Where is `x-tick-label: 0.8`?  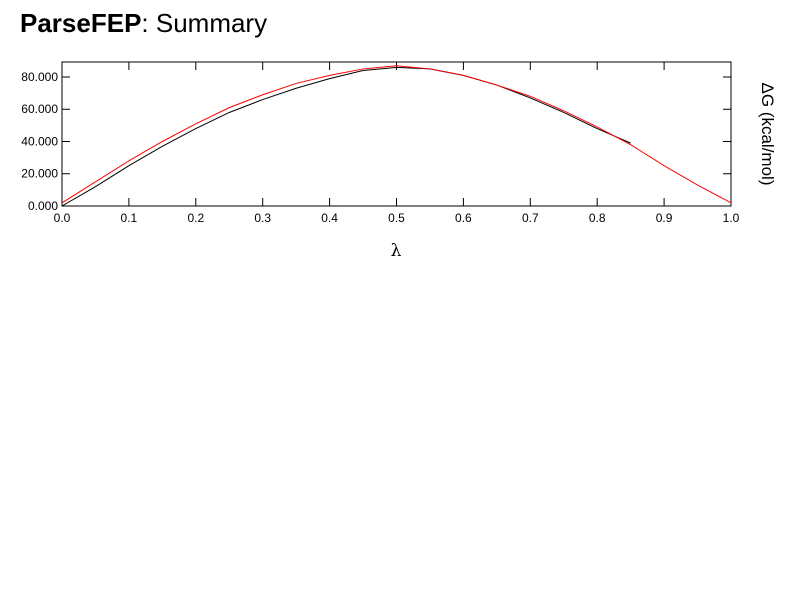 x-tick-label: 0.8 is located at coordinates (597, 218).